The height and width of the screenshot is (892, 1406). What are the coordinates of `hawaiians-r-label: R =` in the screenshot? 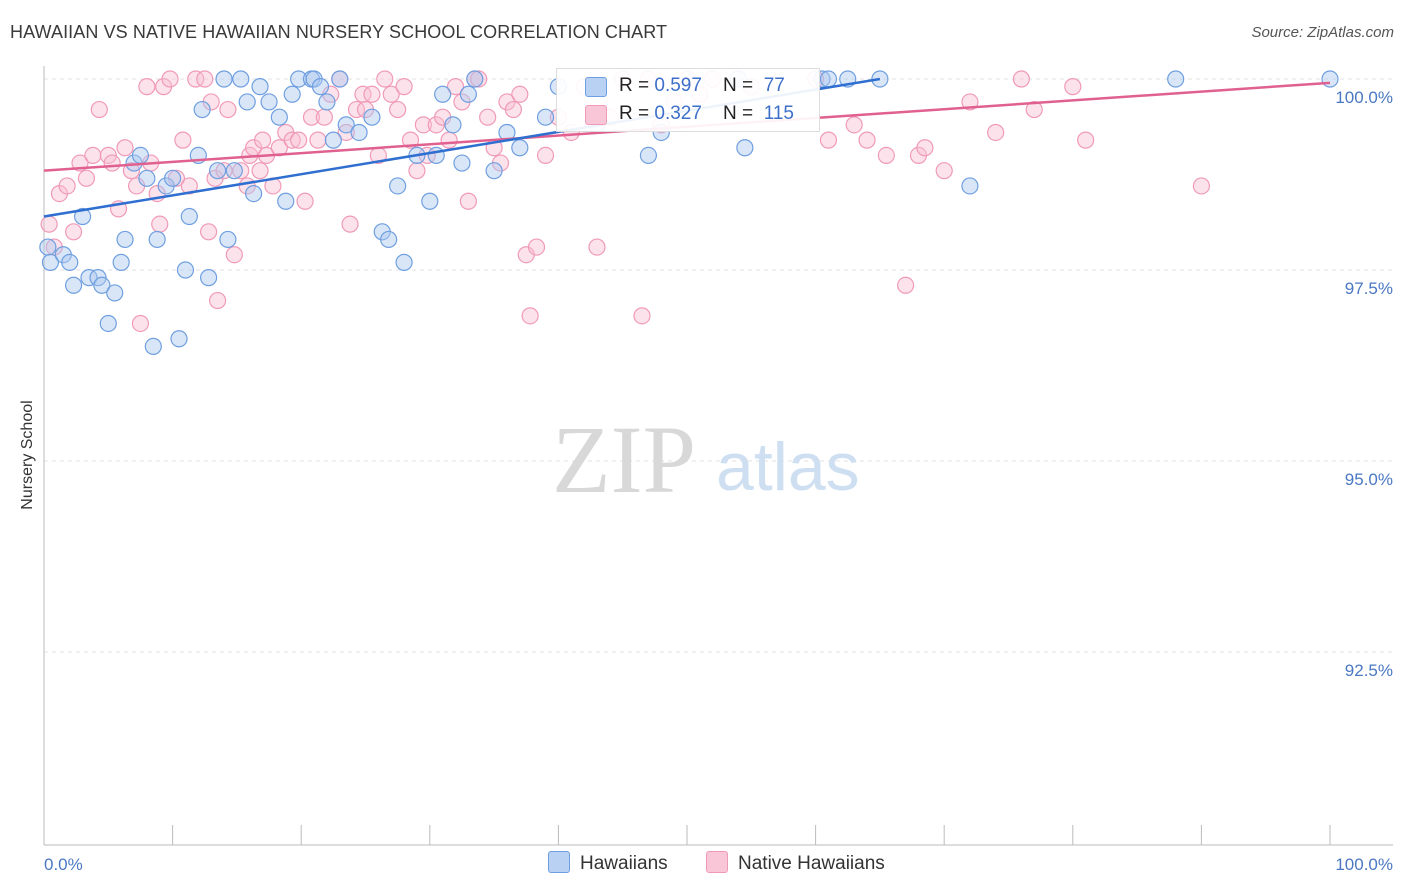 It's located at (637, 85).